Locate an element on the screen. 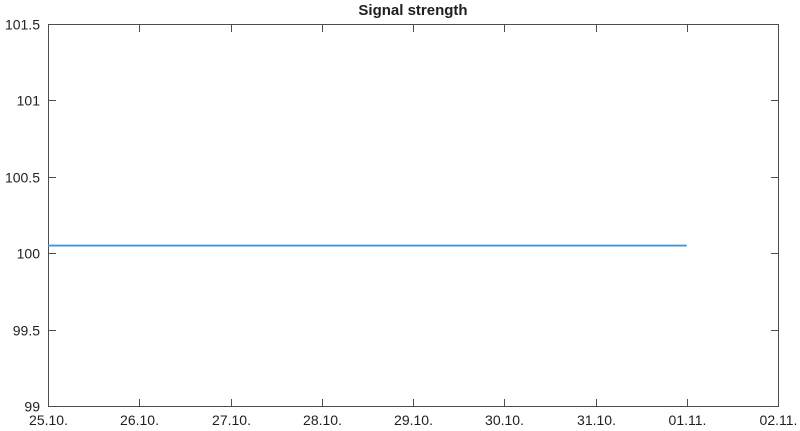 This screenshot has height=431, width=800. x-tick-label: 30.10. is located at coordinates (504, 420).